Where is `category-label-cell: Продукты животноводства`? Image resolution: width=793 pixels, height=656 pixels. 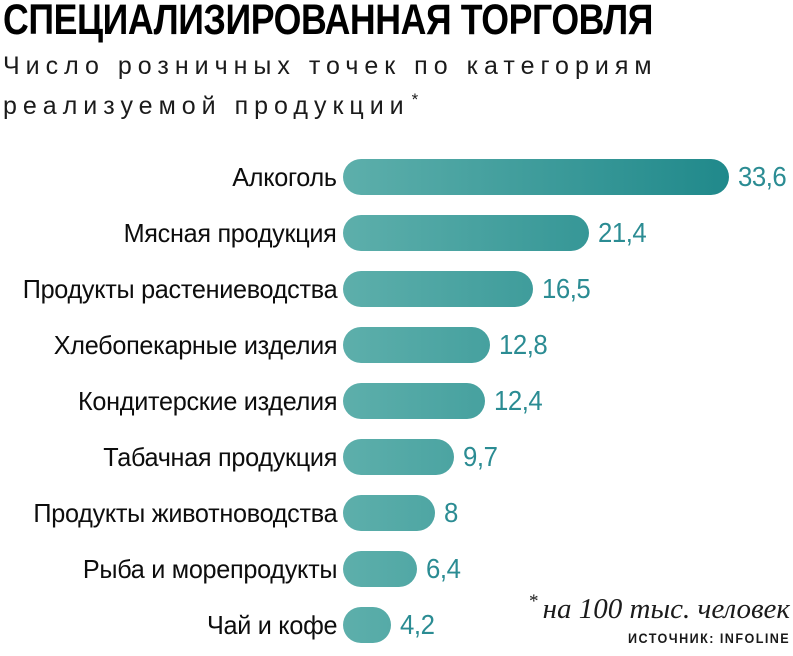
category-label-cell: Продукты животноводства is located at coordinates (168, 513).